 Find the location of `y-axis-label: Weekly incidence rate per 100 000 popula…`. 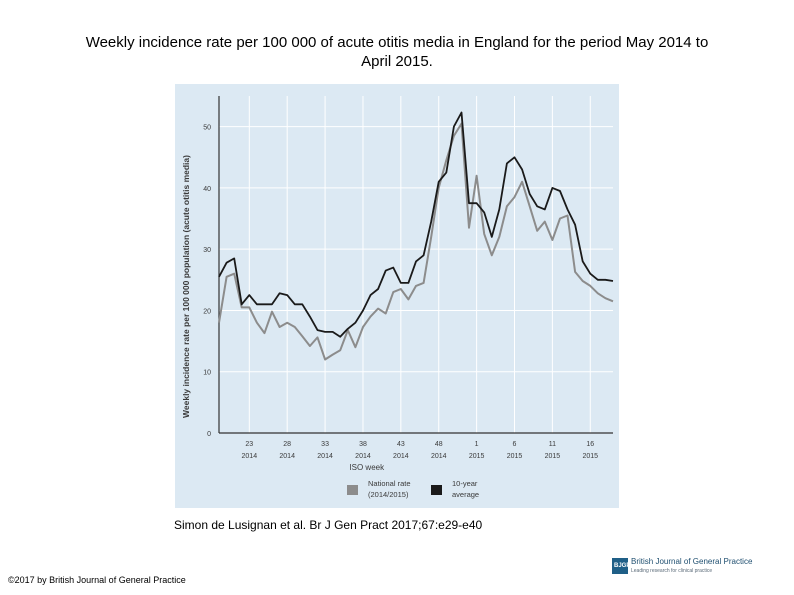

y-axis-label: Weekly incidence rate per 100 000 popula… is located at coordinates (186, 286).